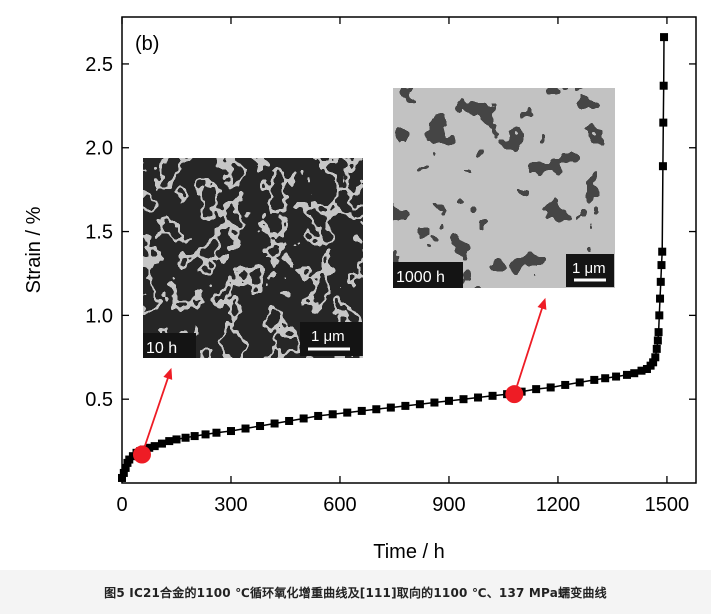 The height and width of the screenshot is (614, 711). I want to click on inset-1000h-label-box, so click(428, 275).